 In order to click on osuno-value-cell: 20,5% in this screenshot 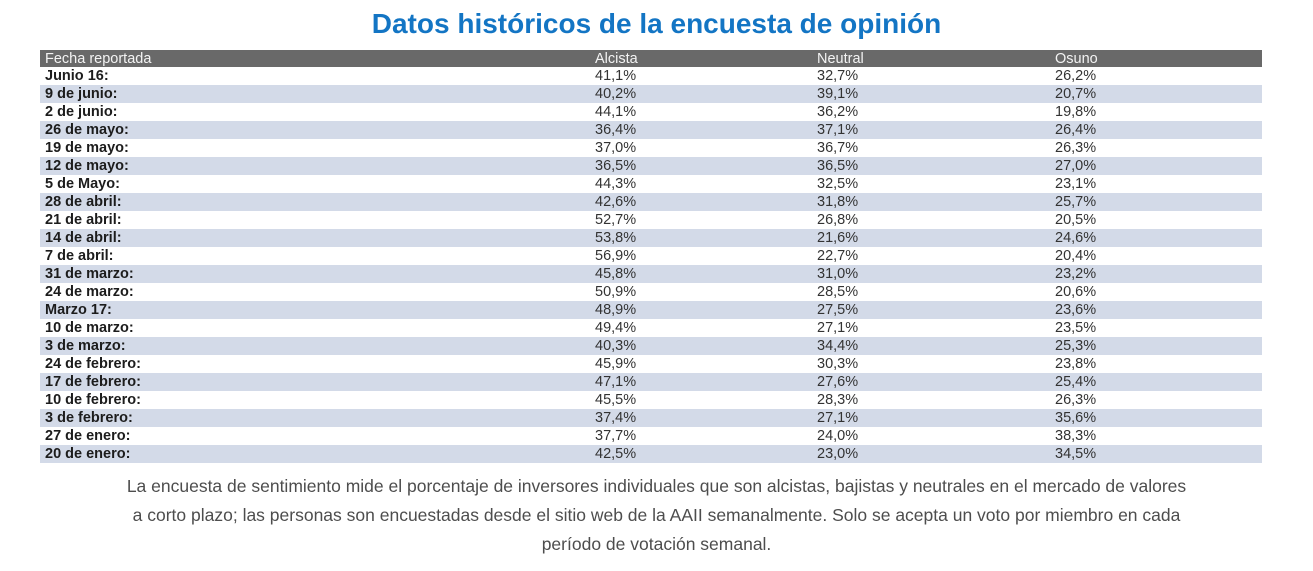, I will do `click(1076, 220)`.